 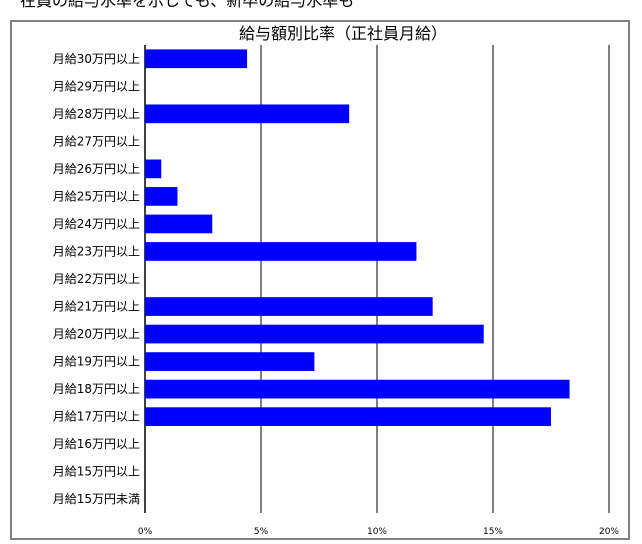 What do you see at coordinates (96, 362) in the screenshot?
I see `category-label-11: 月給19万円以上` at bounding box center [96, 362].